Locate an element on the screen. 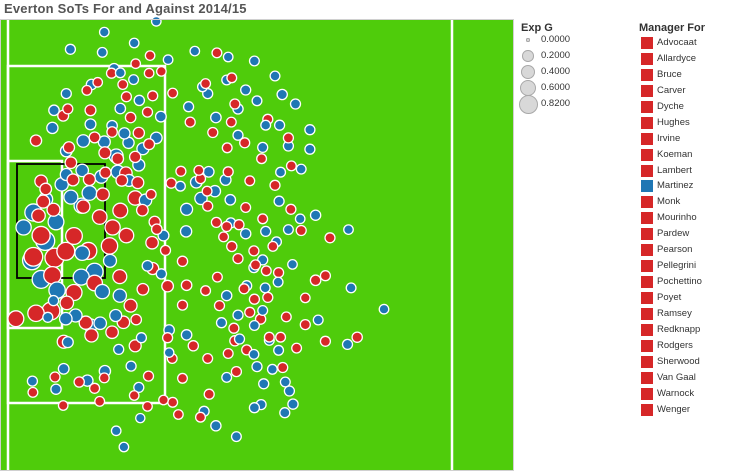 The image size is (750, 471). color-legend-item: Irvine is located at coordinates (690, 140).